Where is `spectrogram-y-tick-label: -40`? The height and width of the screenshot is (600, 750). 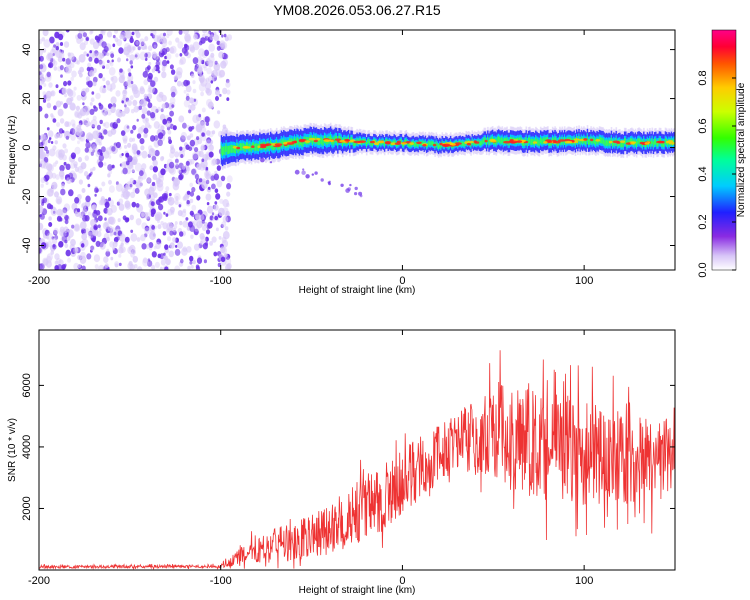 spectrogram-y-tick-label: -40 is located at coordinates (27, 246).